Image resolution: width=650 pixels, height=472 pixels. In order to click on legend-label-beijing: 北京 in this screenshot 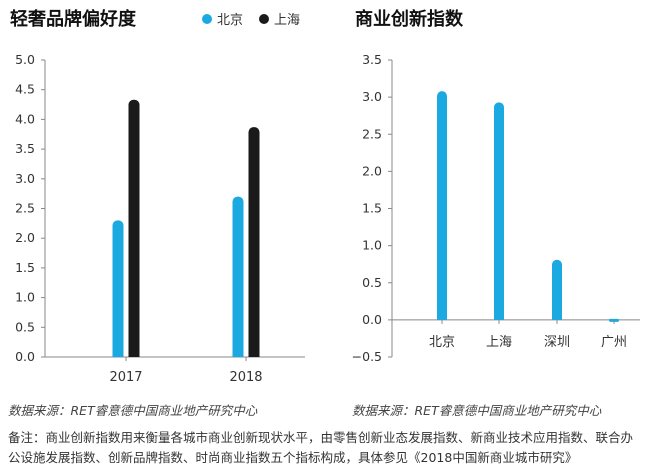, I will do `click(230, 20)`.